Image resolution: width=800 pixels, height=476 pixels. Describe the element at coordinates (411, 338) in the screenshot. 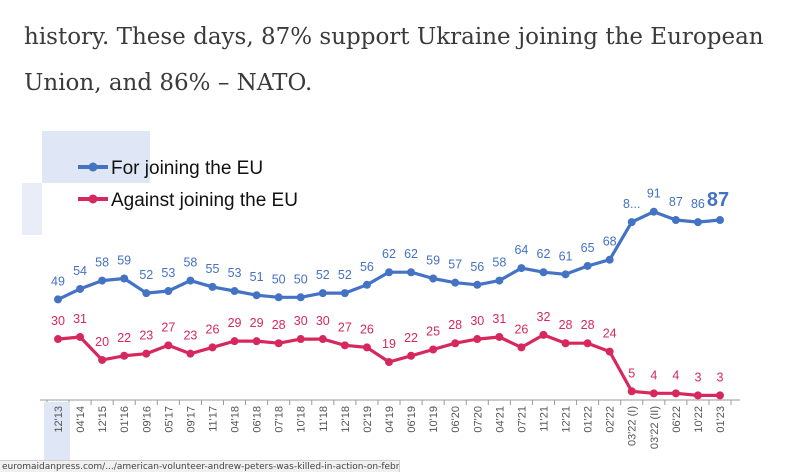

I see `data-label-s1-16: 22` at that location.